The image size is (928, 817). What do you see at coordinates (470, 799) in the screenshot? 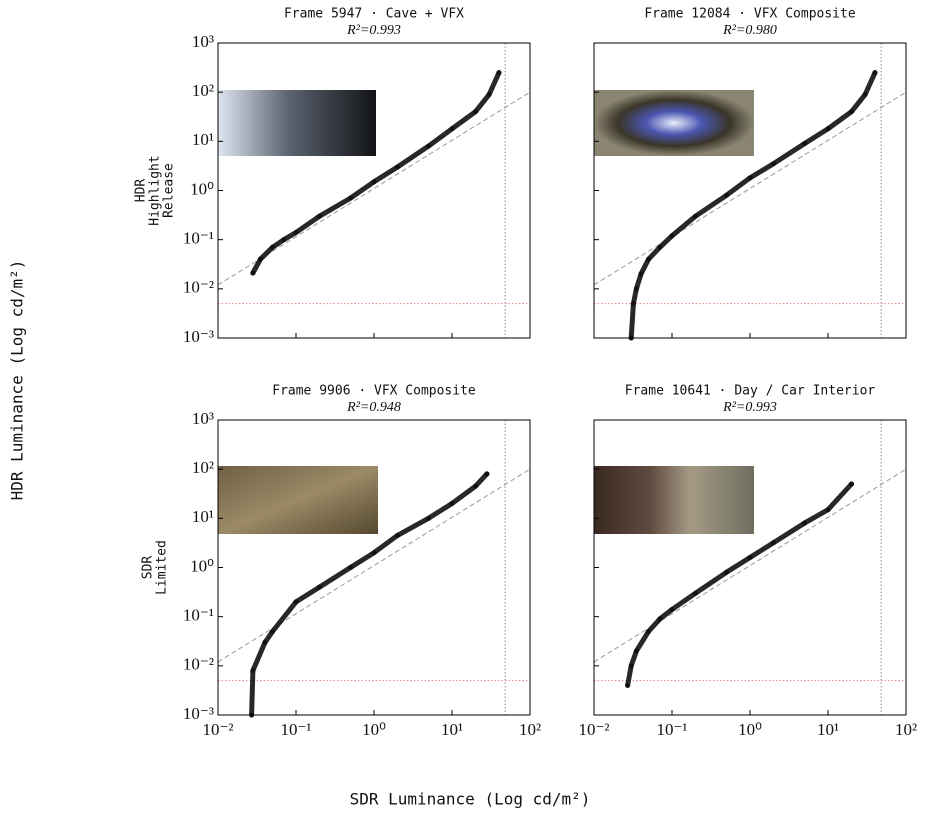
I see `x-axis-label: SDR Luminance (Log cd/m²)` at bounding box center [470, 799].